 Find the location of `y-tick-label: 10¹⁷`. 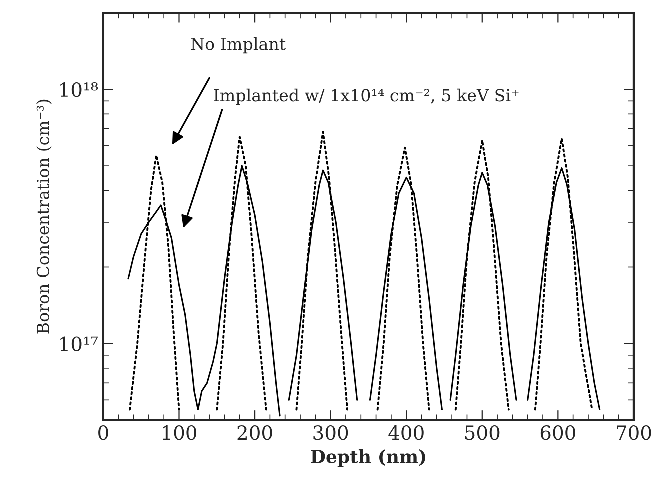

y-tick-label: 10¹⁷ is located at coordinates (79, 344).